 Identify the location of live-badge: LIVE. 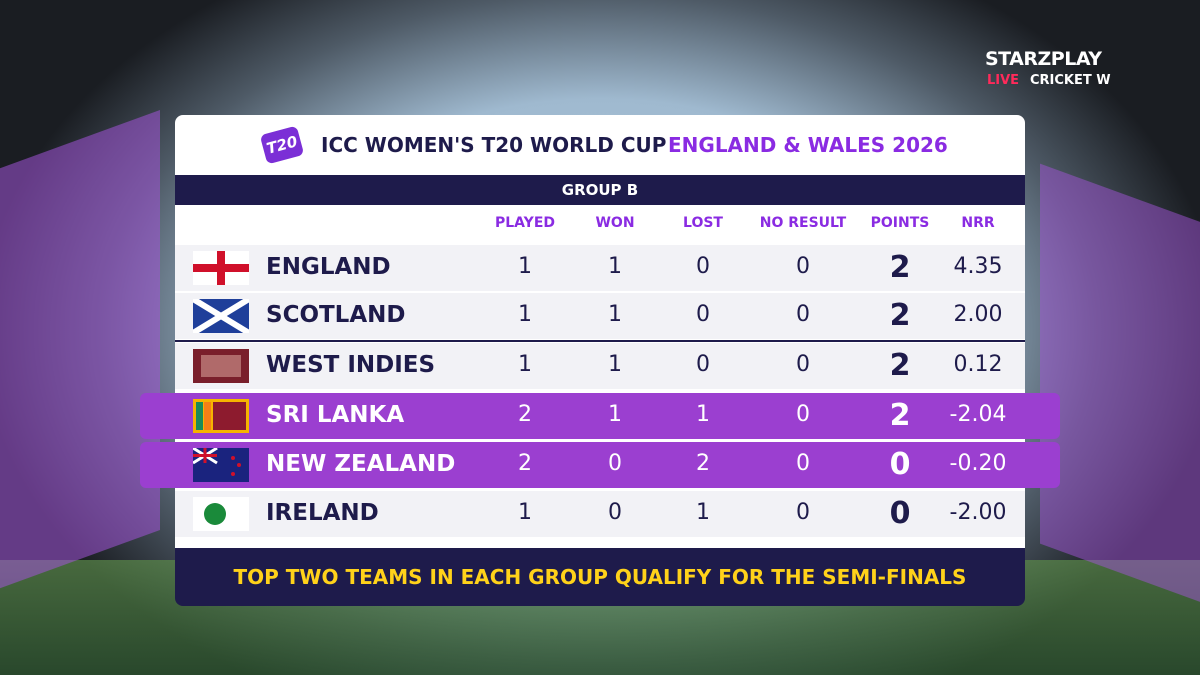
(1003, 80).